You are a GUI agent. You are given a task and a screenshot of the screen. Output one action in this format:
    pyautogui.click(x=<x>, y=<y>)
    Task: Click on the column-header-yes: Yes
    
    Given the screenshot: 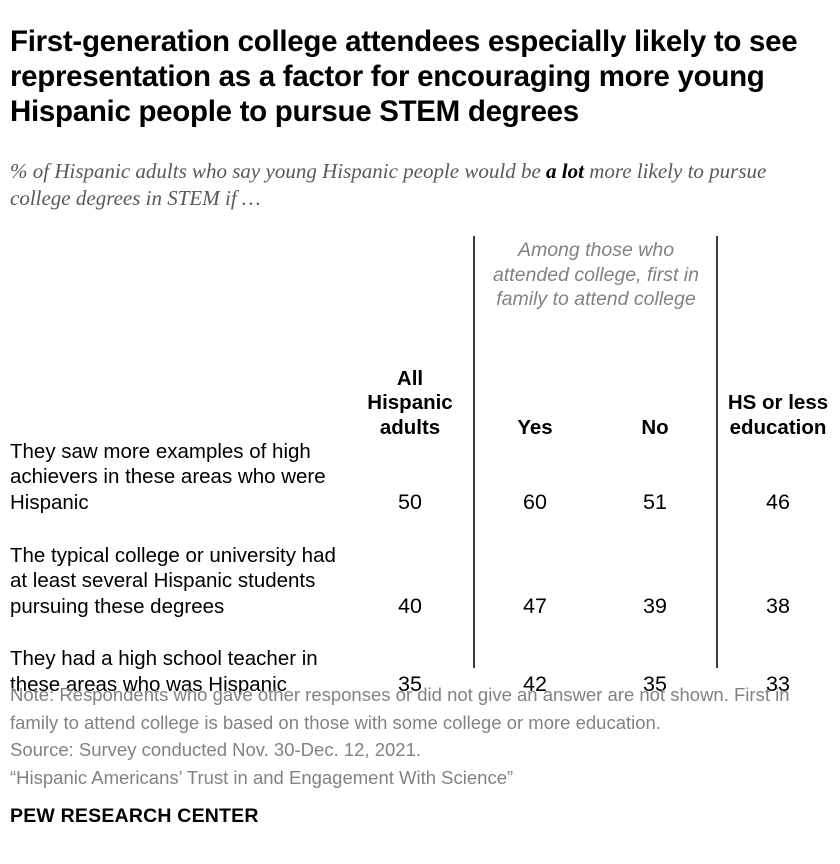 What is the action you would take?
    pyautogui.click(x=535, y=427)
    